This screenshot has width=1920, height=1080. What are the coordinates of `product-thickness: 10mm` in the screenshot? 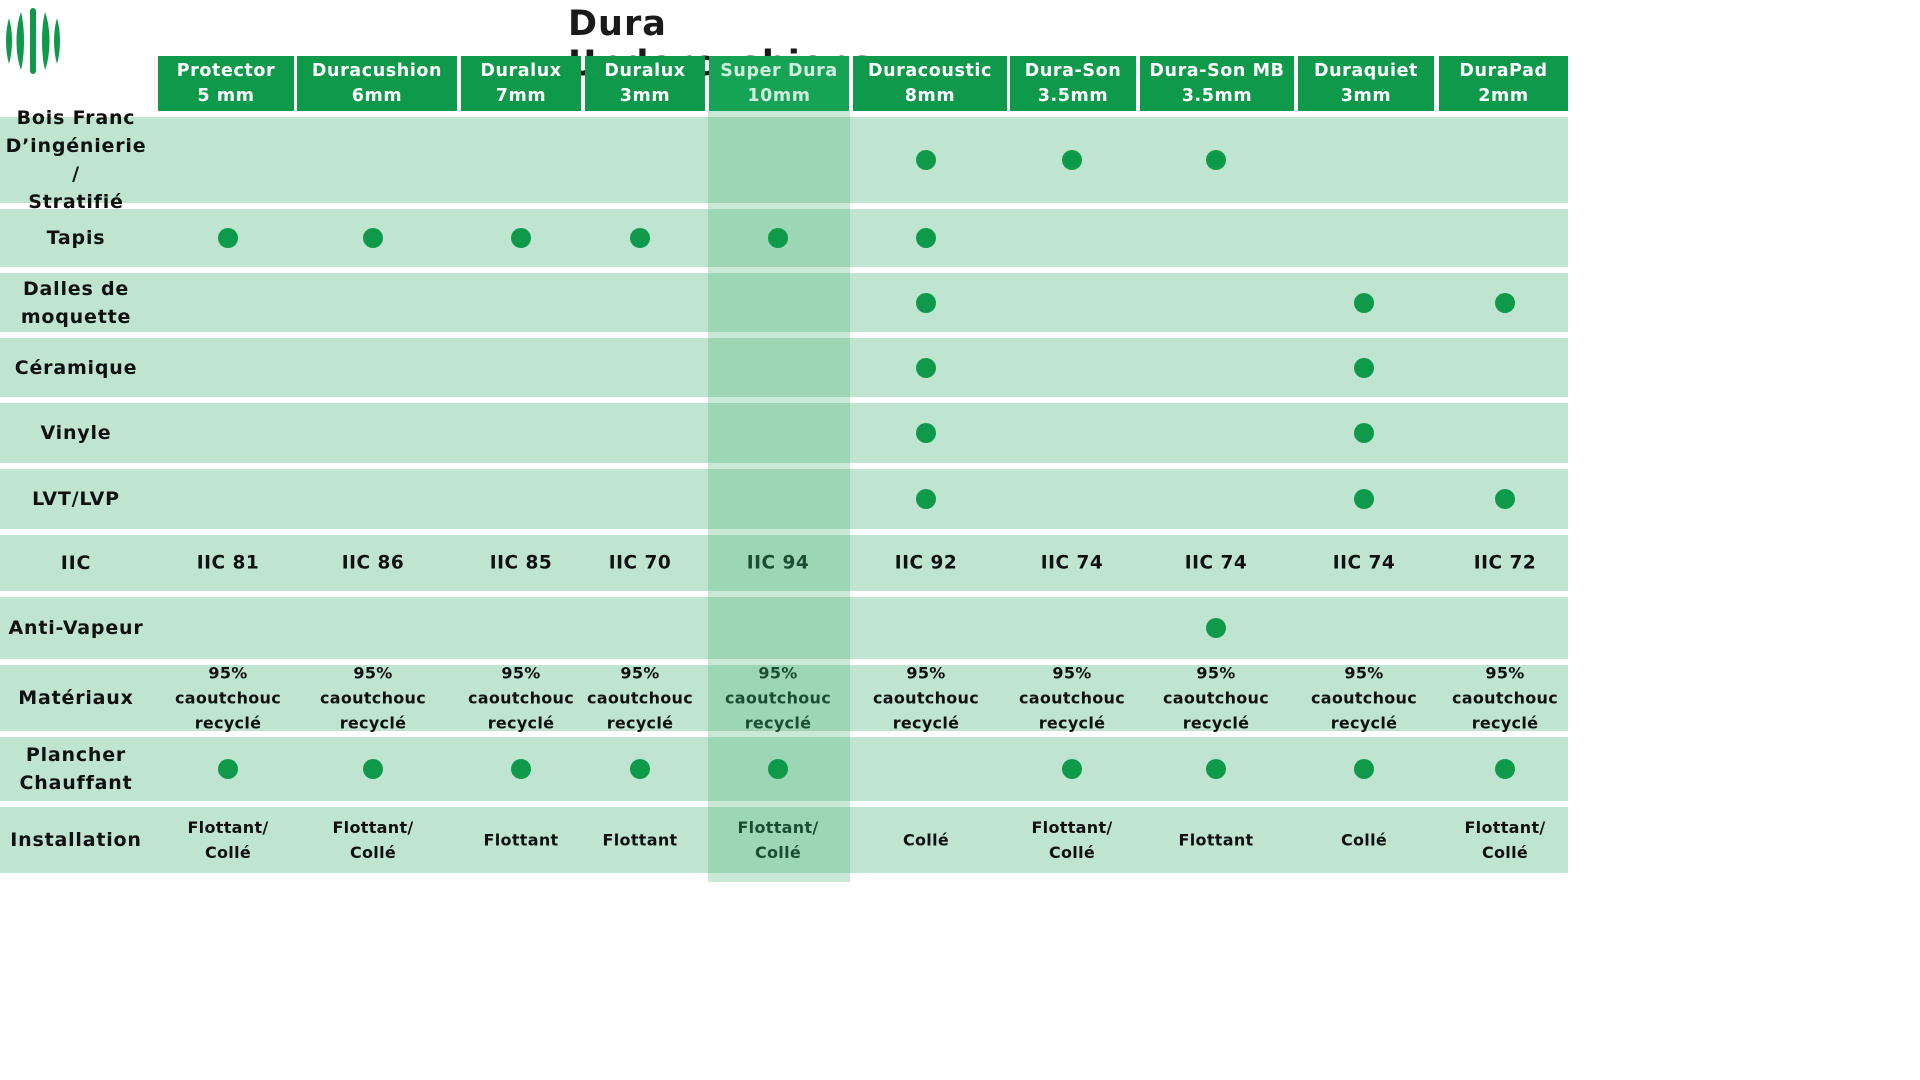 It's located at (779, 95).